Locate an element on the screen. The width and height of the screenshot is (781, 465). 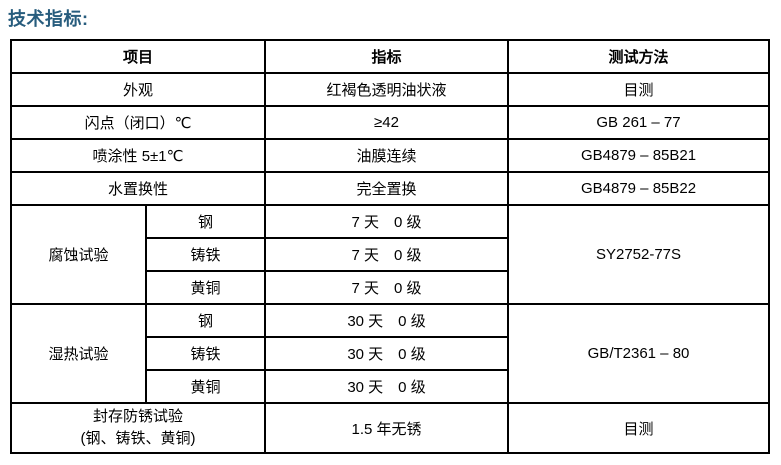
column-header-item: 项目 is located at coordinates (138, 56).